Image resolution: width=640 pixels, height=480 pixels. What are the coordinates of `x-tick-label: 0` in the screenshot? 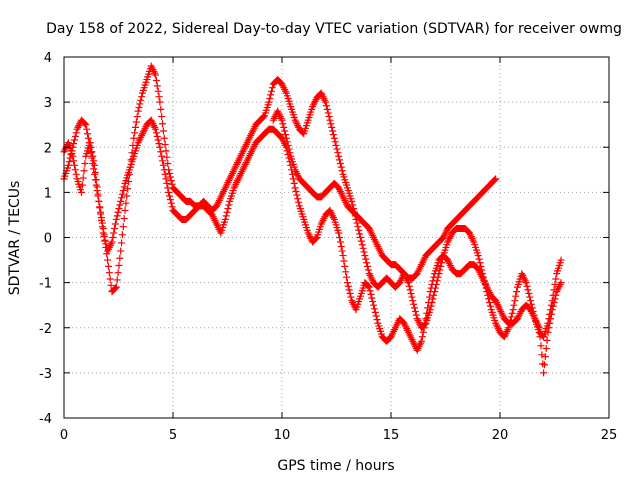 It's located at (64, 435).